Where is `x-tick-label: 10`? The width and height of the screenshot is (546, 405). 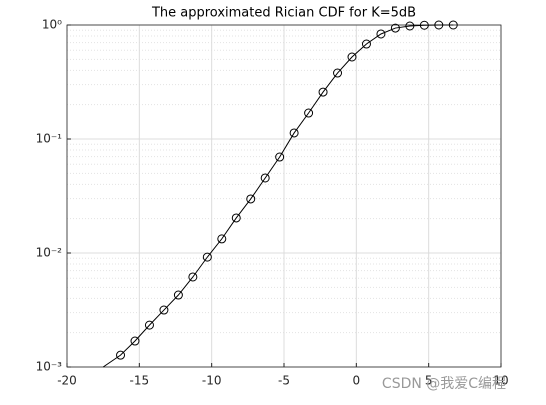 x-tick-label: 10 is located at coordinates (500, 381).